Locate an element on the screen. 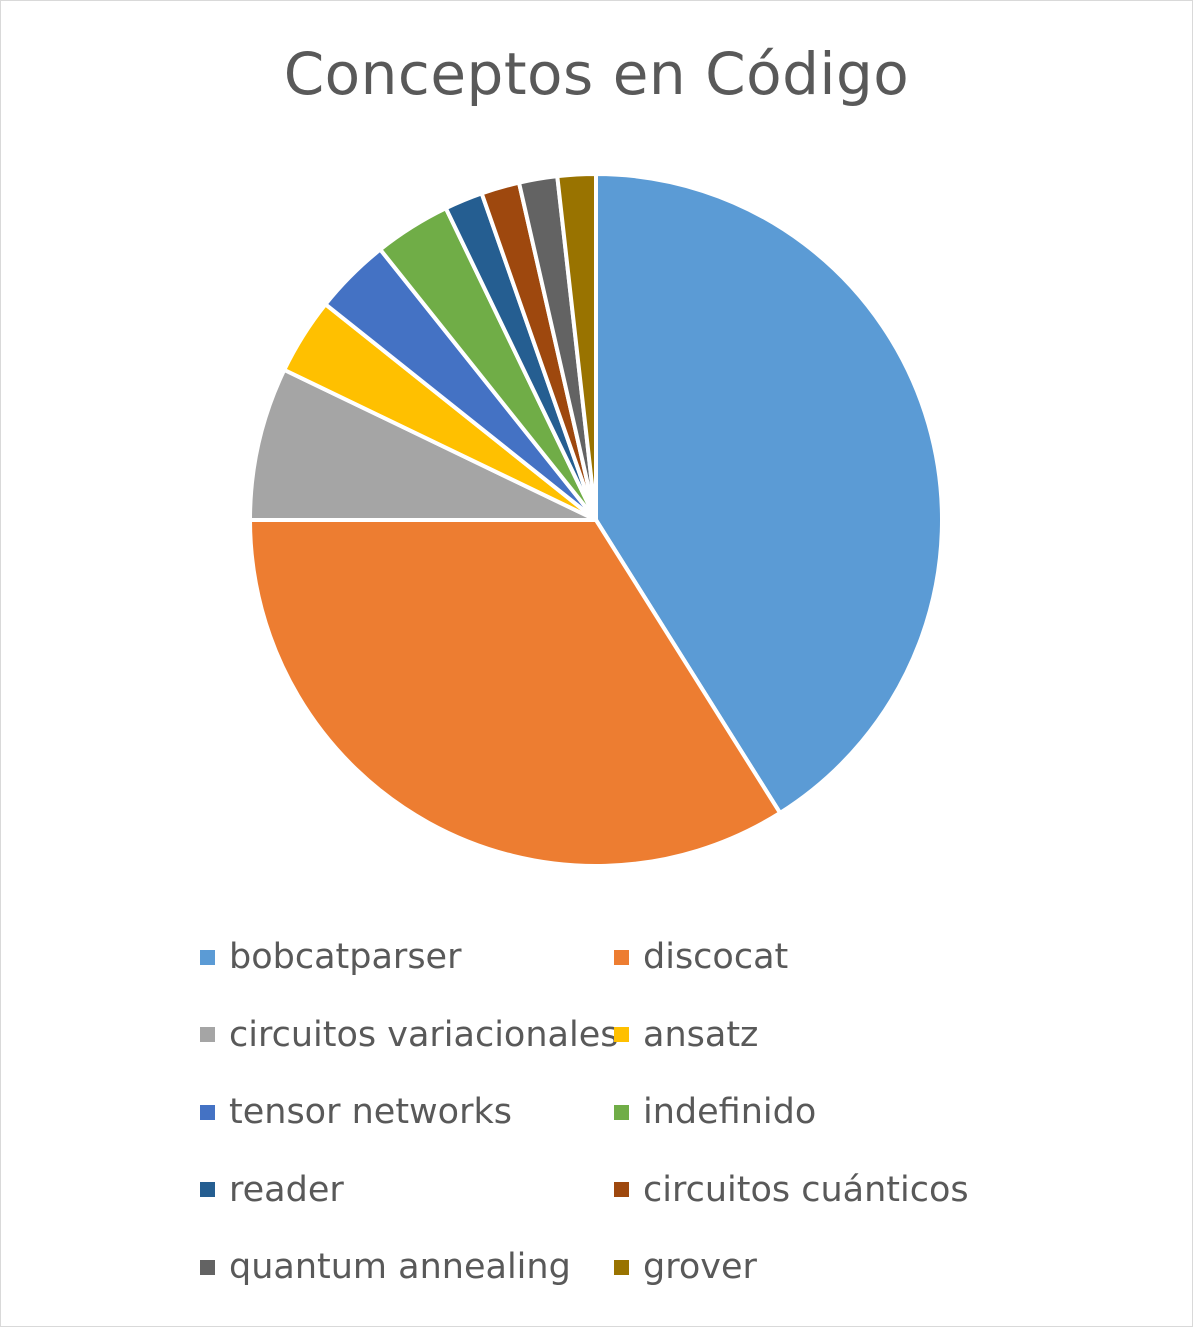 Image resolution: width=1193 pixels, height=1327 pixels. legend-item-circuitos-cuanticos: circuitos cuánticos is located at coordinates (791, 1190).